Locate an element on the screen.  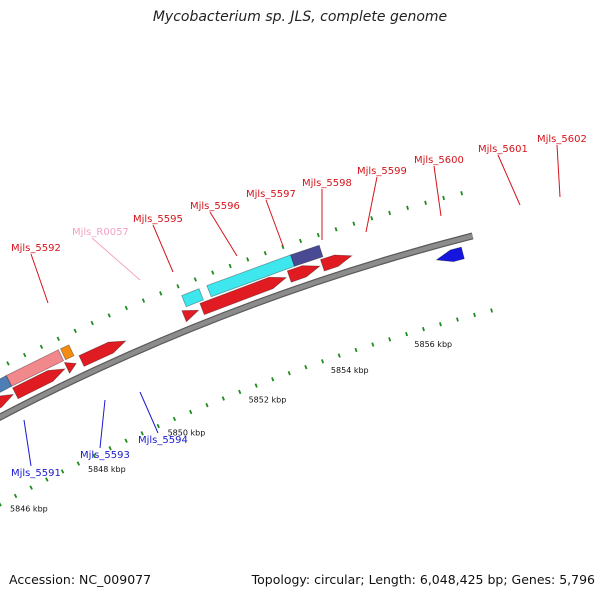
feature-block-slate is located at coordinates (307, 255).